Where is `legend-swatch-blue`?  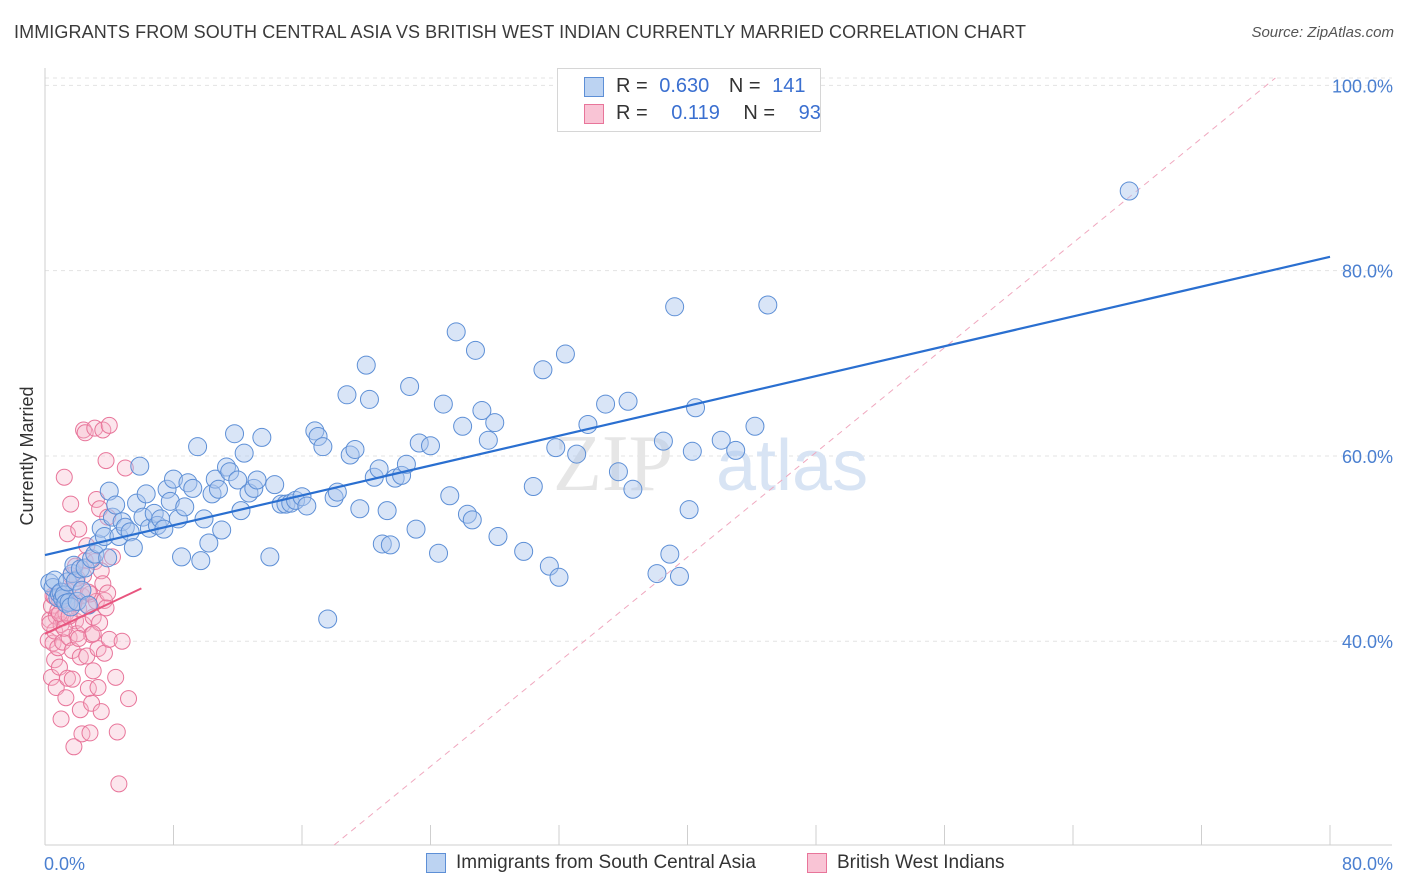
legend-swatch-blue is located at coordinates (594, 87).